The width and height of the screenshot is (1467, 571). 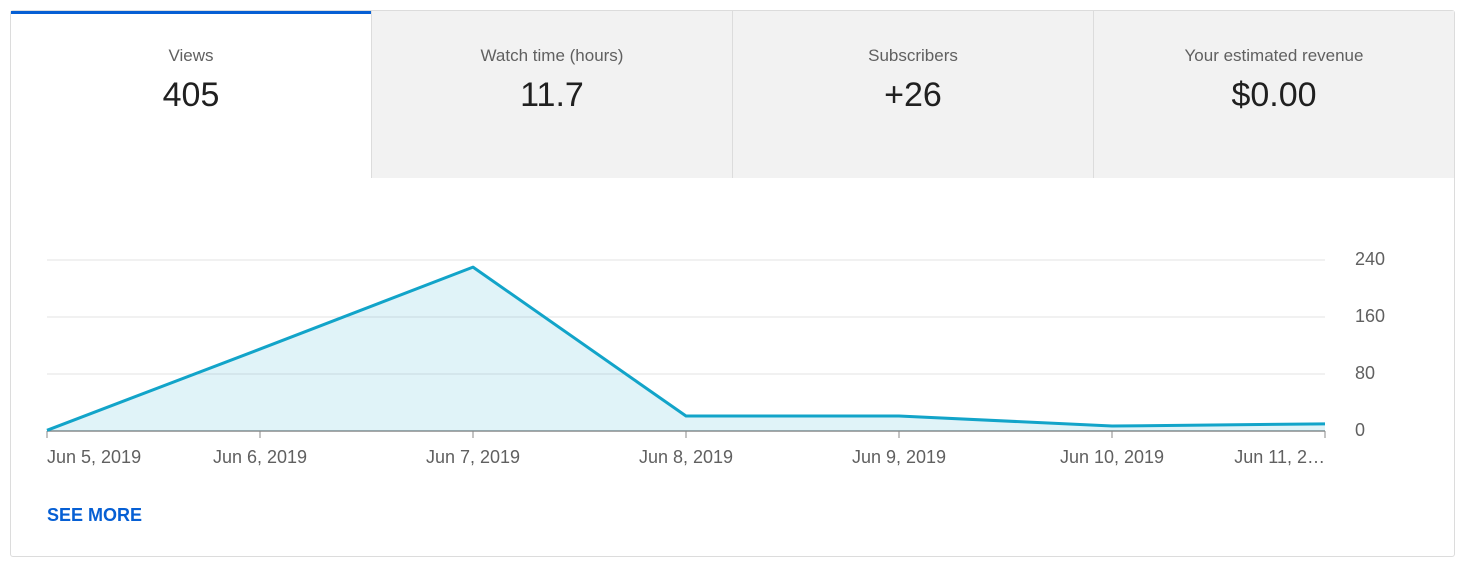 What do you see at coordinates (552, 55) in the screenshot?
I see `metric-label: Watch time (hours)` at bounding box center [552, 55].